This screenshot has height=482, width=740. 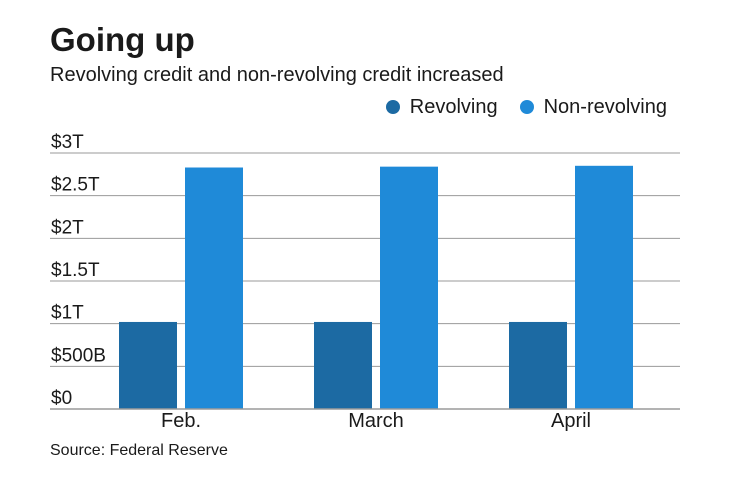 What do you see at coordinates (571, 421) in the screenshot?
I see `x-tick-label: April` at bounding box center [571, 421].